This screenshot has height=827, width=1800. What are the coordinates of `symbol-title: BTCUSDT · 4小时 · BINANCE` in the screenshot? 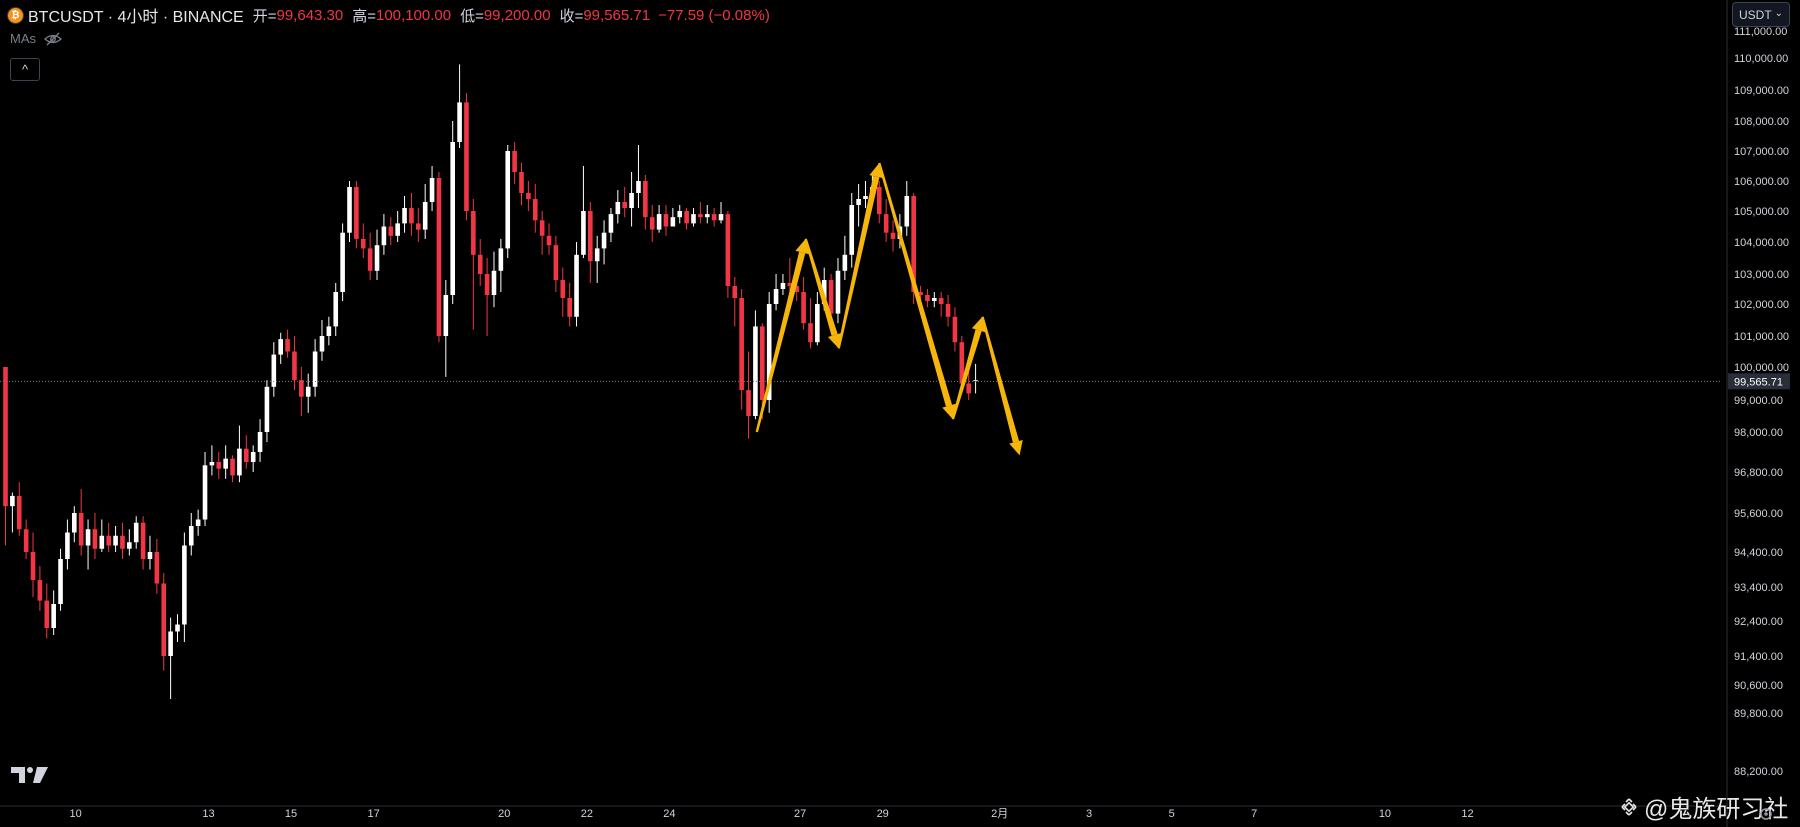 It's located at (136, 17).